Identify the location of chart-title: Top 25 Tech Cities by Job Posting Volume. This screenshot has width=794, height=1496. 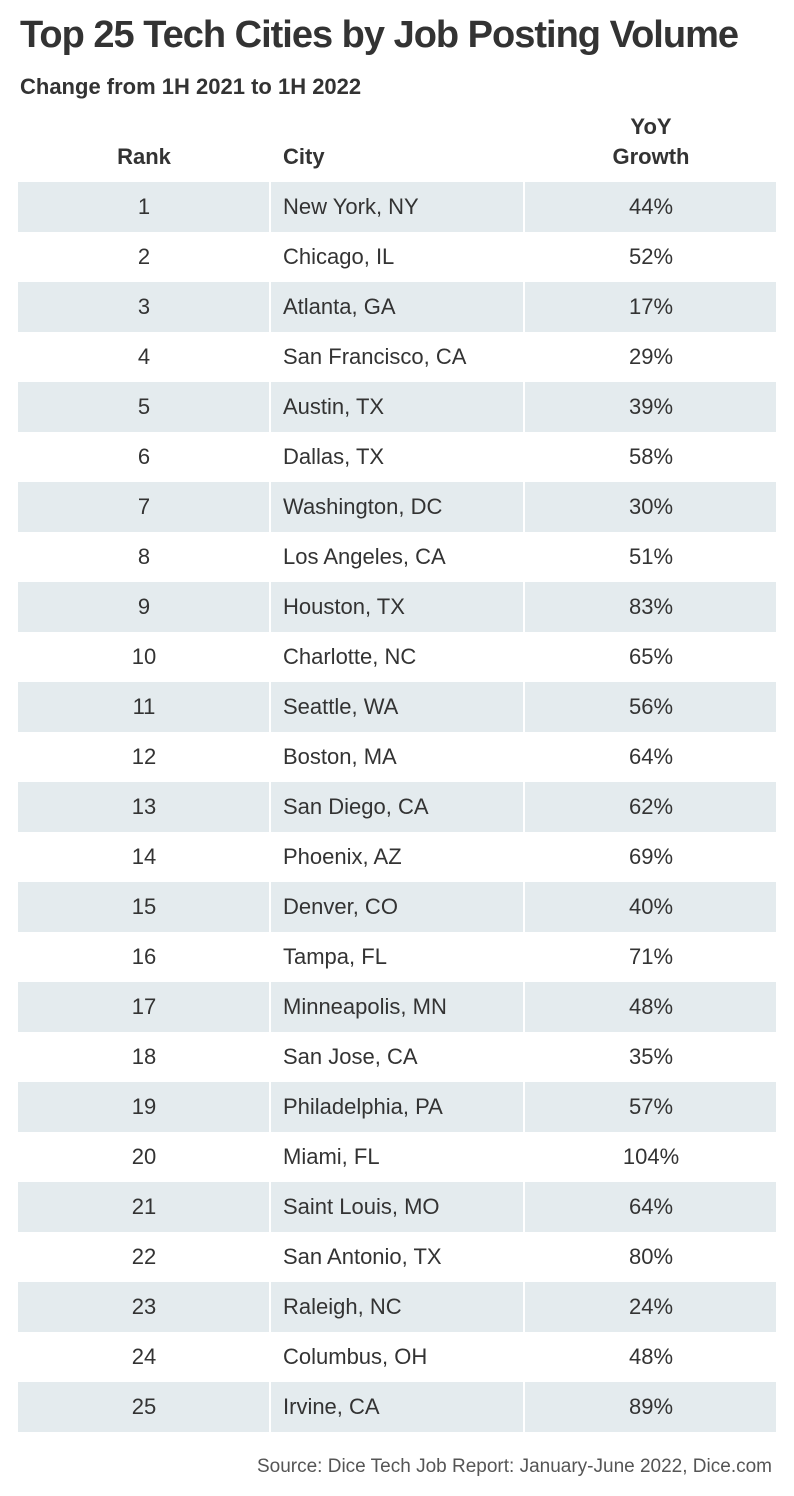
(379, 35).